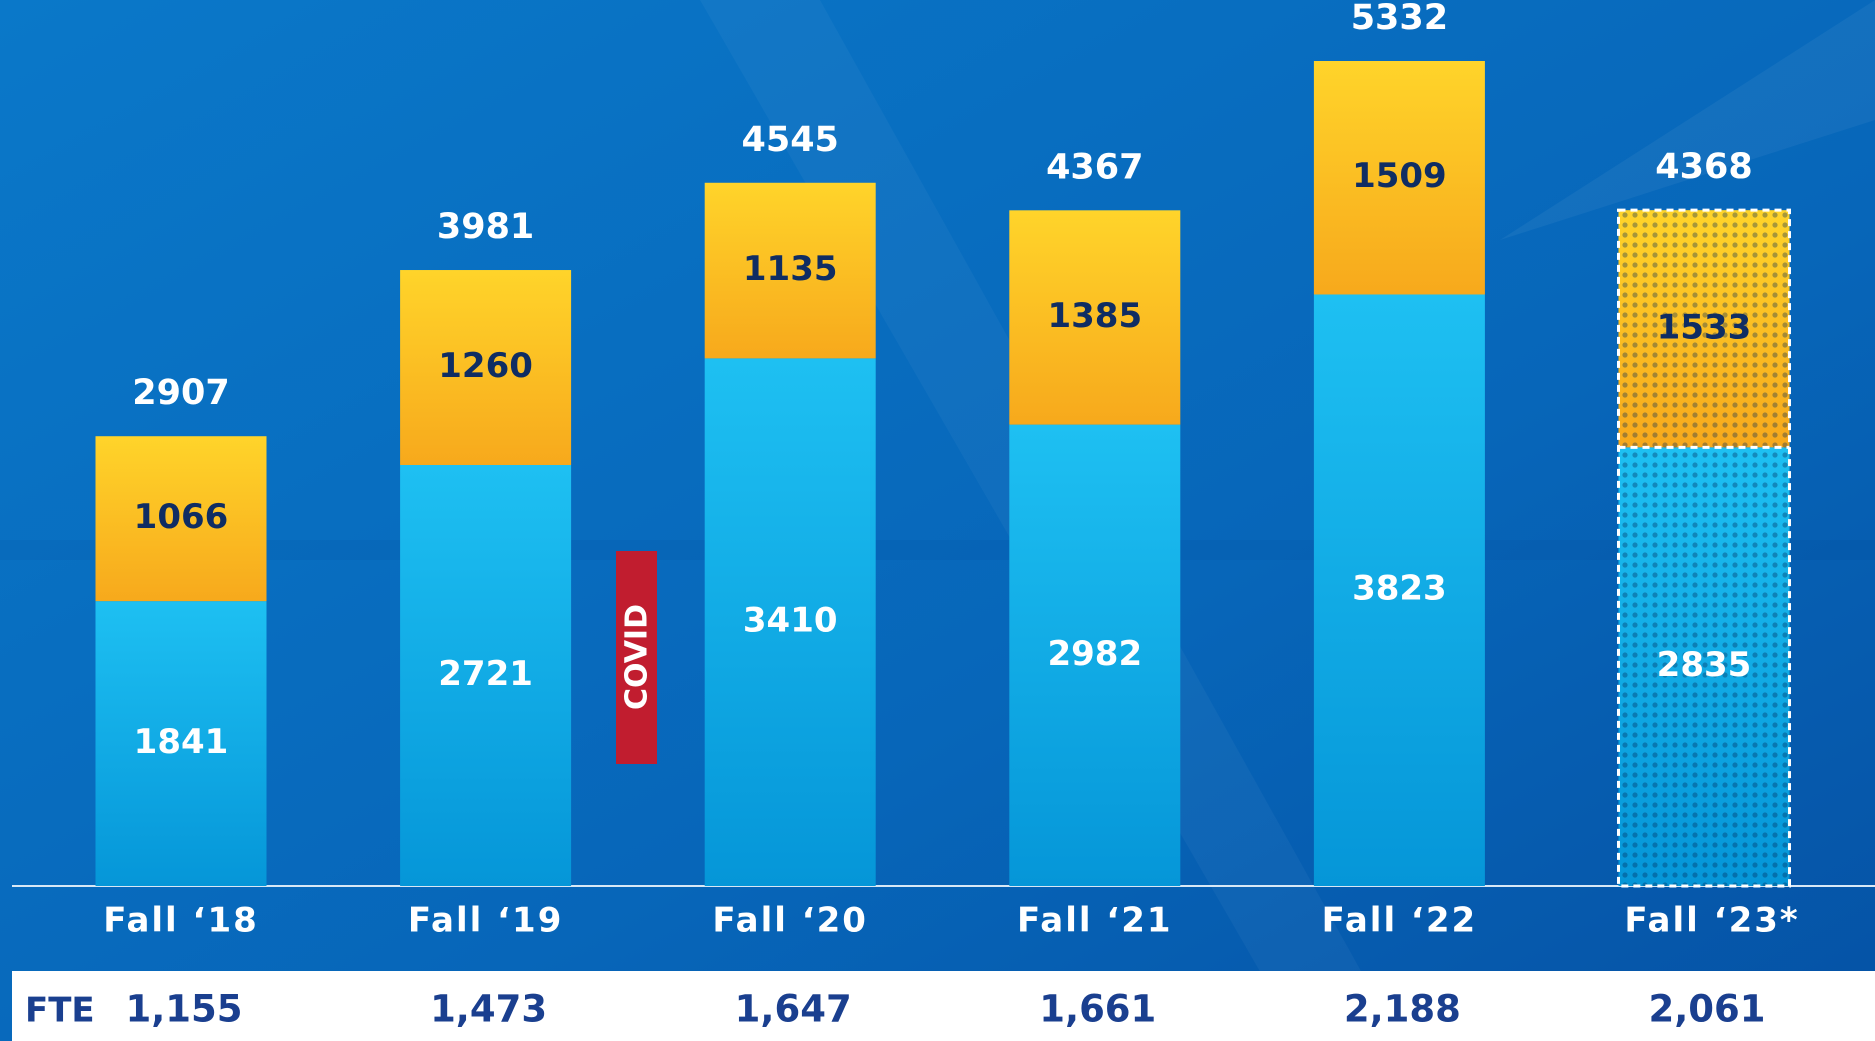  Describe the element at coordinates (485, 227) in the screenshot. I see `total-label: 3981` at that location.